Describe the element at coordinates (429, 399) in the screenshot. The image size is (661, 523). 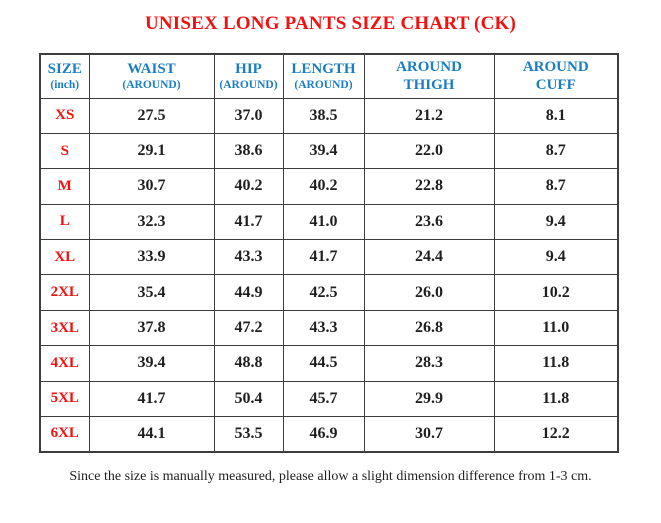
I see `measurement-cell: 29.9` at that location.